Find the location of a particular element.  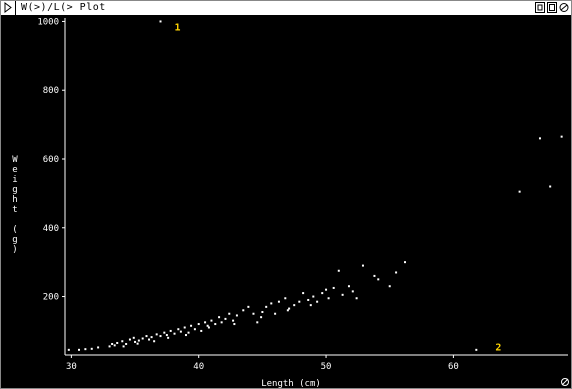

titlebar-separator is located at coordinates (15, 8).